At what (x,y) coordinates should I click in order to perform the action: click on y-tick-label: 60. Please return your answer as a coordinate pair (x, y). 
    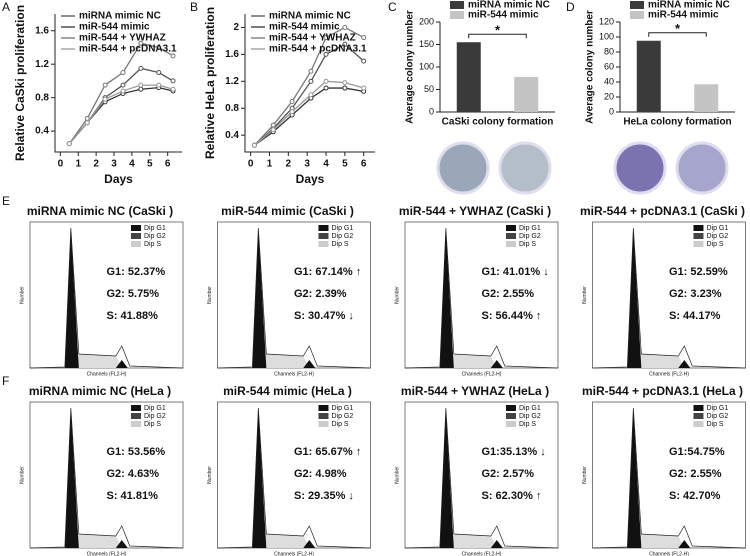
    Looking at the image, I should click on (609, 66).